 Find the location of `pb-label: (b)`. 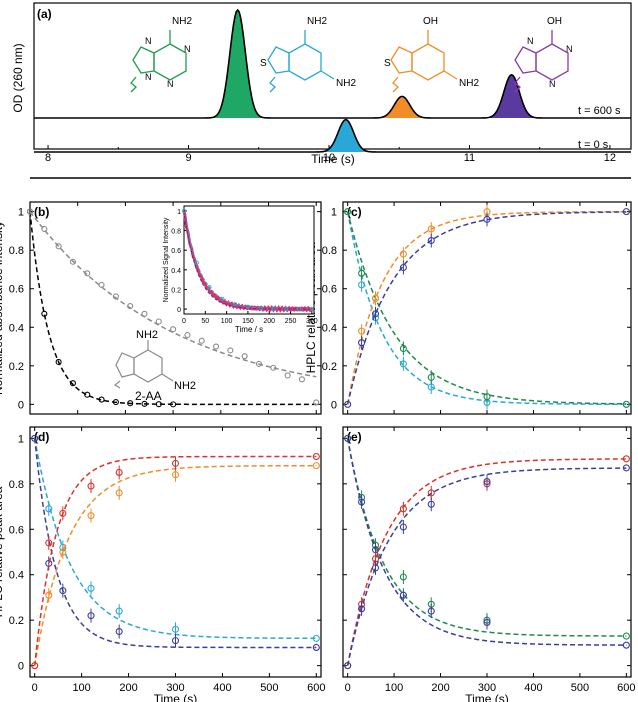

pb-label: (b) is located at coordinates (41, 212).